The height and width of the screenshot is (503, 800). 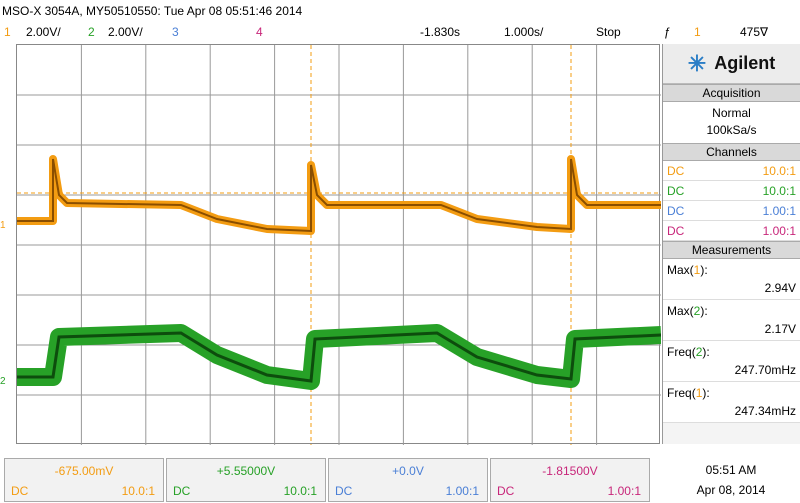 What do you see at coordinates (754, 32) in the screenshot?
I see `trigger-level: 475∇` at bounding box center [754, 32].